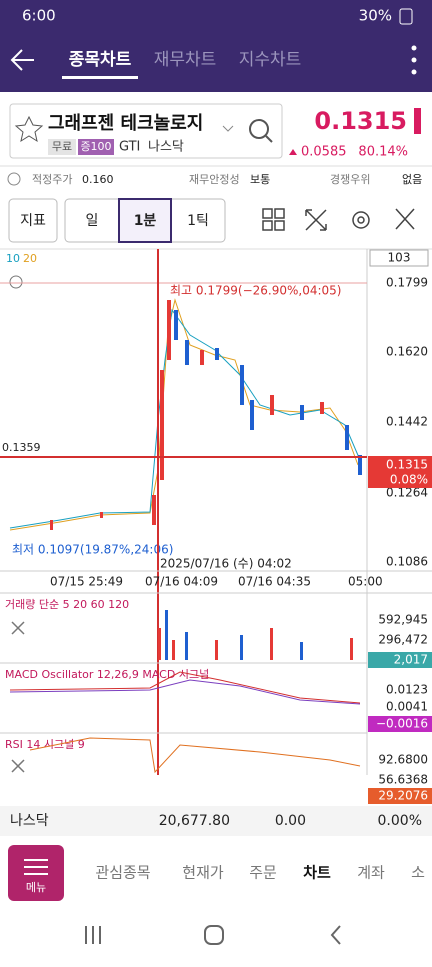 The image size is (432, 967). What do you see at coordinates (324, 152) in the screenshot?
I see `stock-change: 0.0585` at bounding box center [324, 152].